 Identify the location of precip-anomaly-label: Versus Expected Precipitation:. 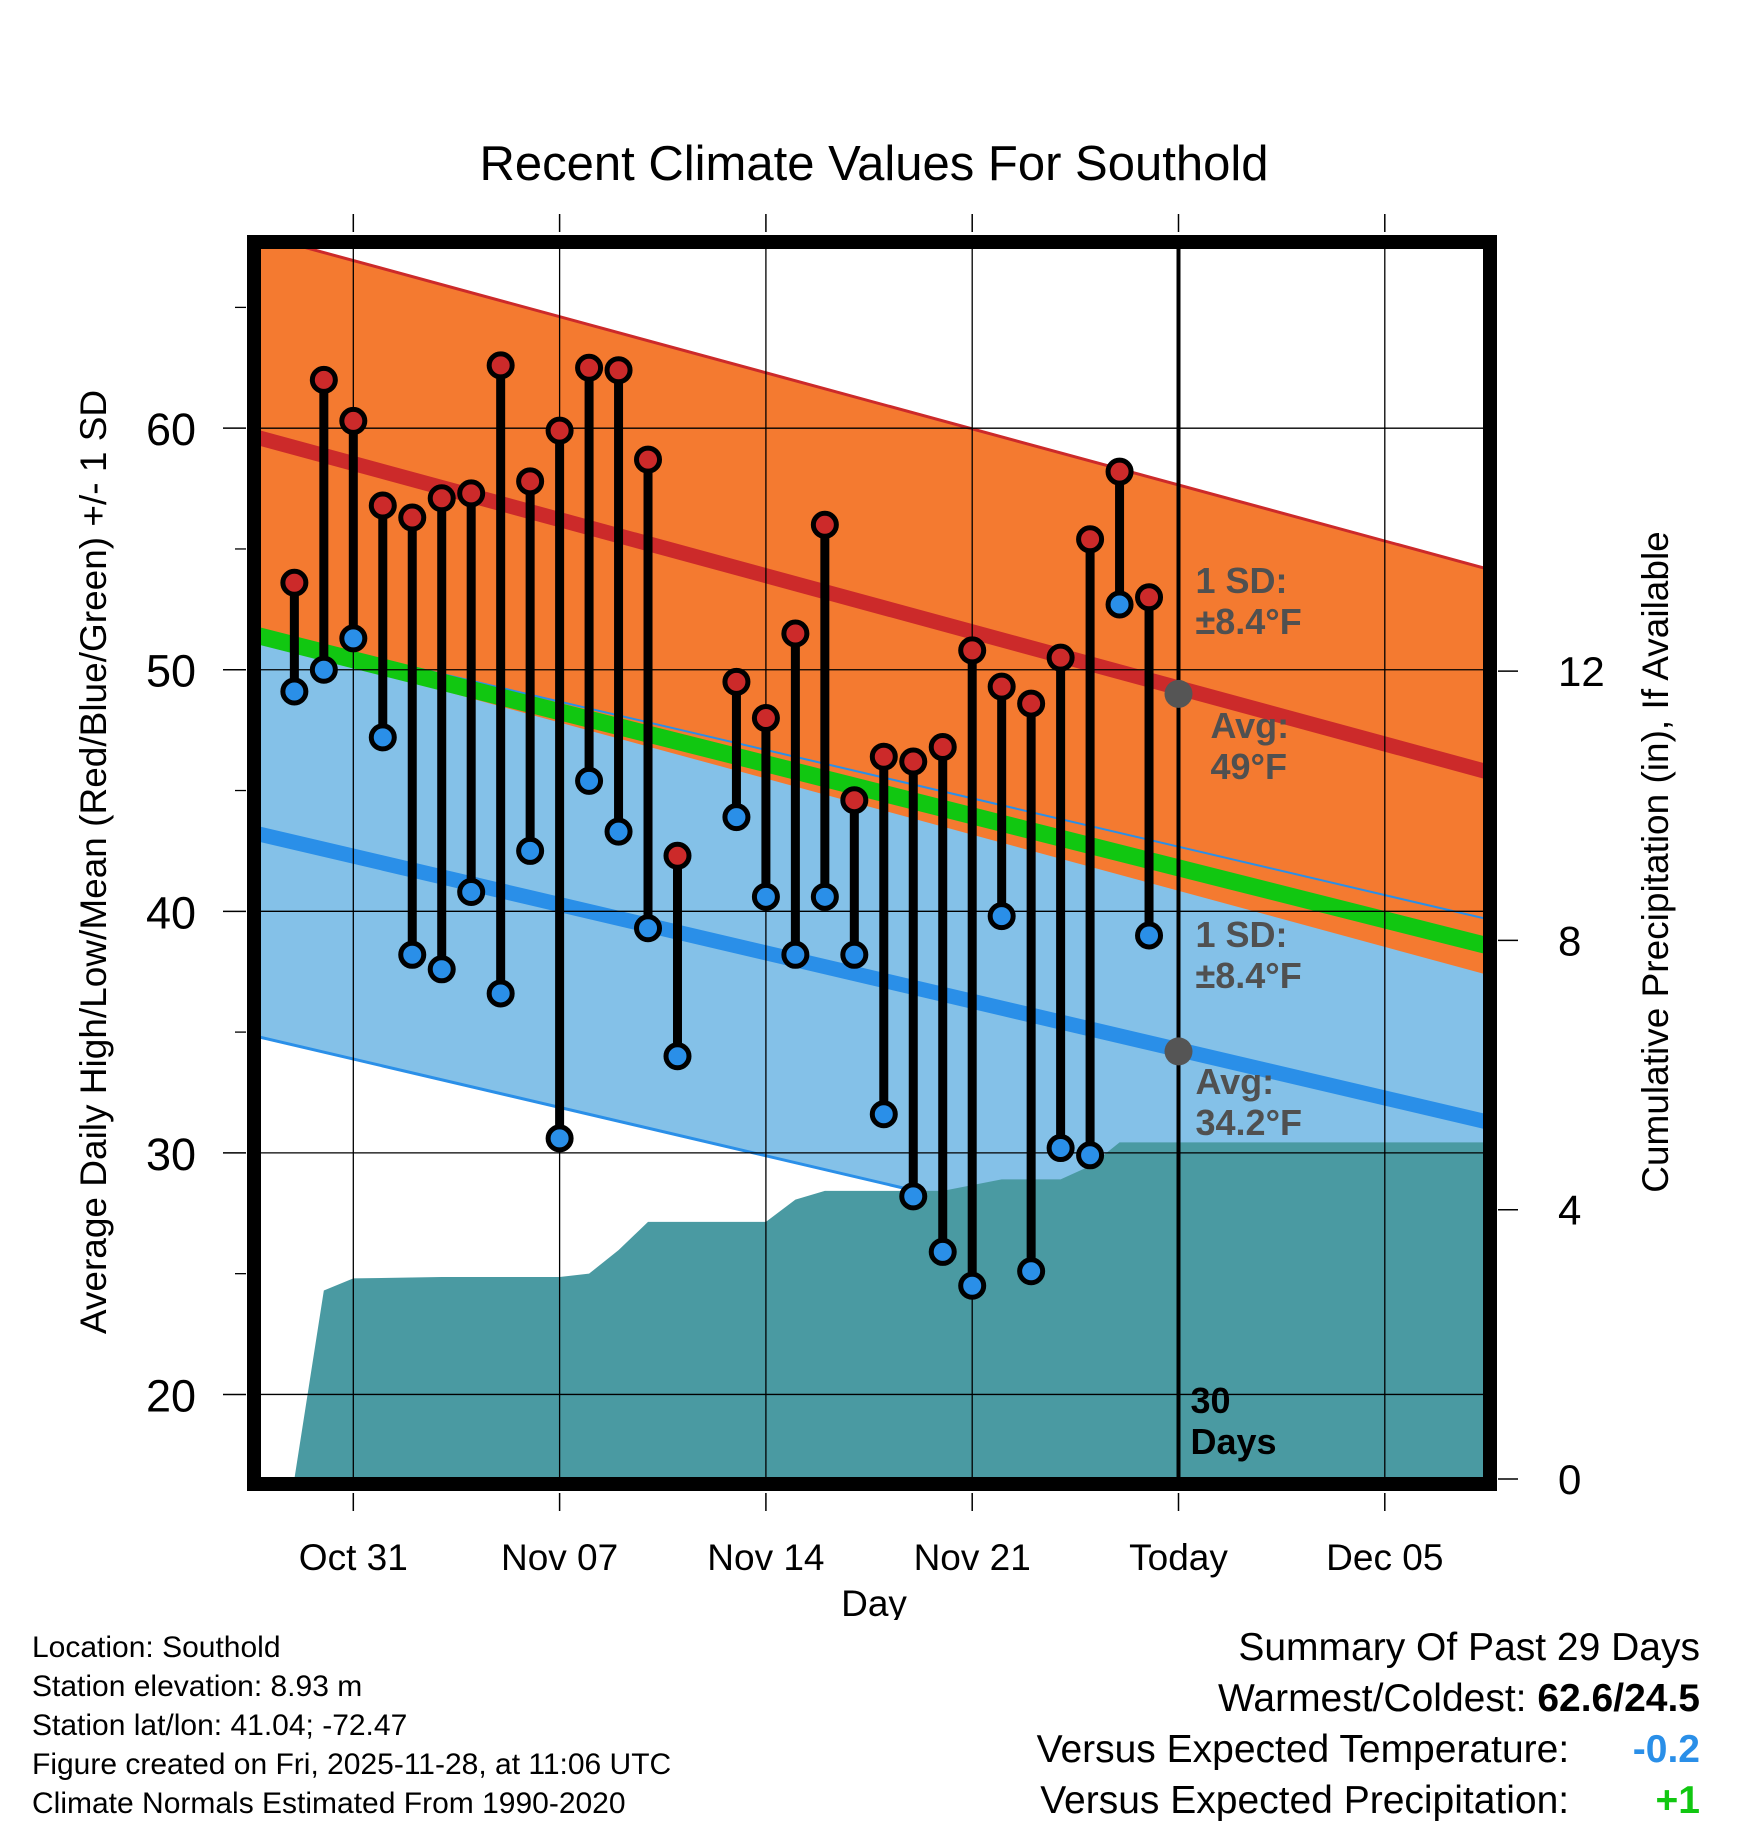
(1305, 1800).